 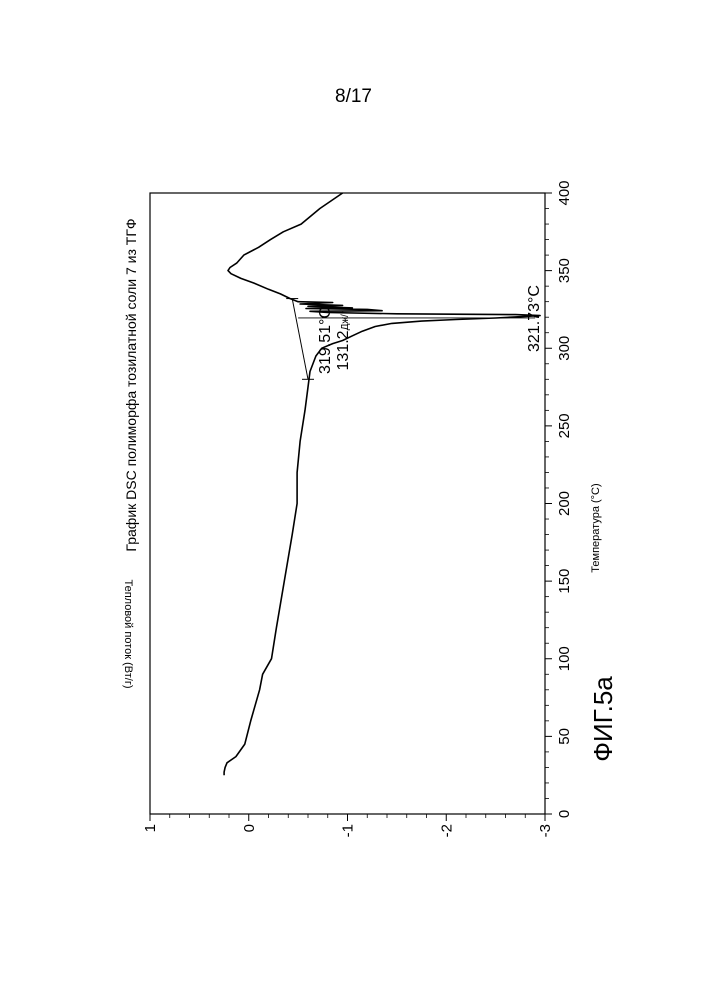 I want to click on y-tick-label: 0, so click(x=249, y=828).